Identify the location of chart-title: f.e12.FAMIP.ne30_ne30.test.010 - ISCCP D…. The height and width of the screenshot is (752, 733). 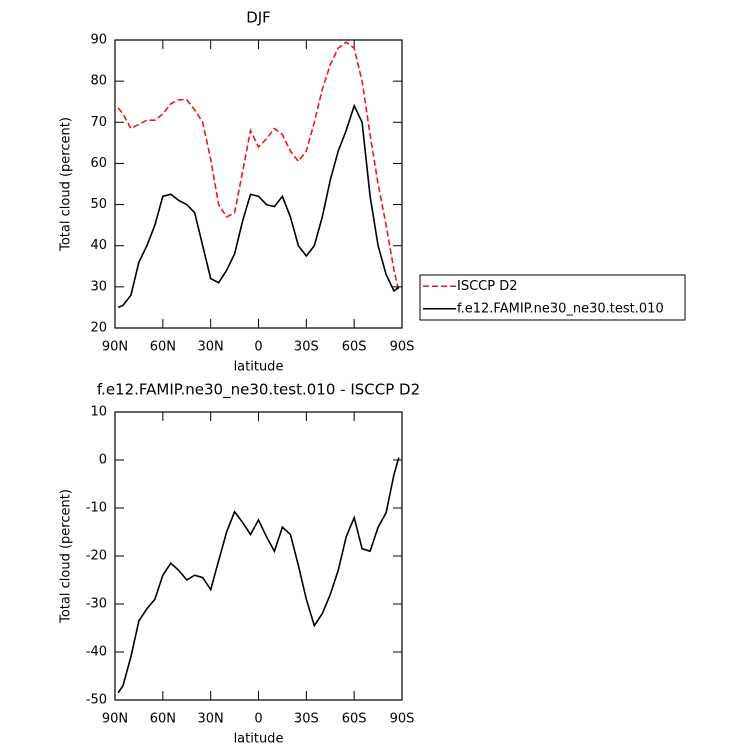
(258, 390).